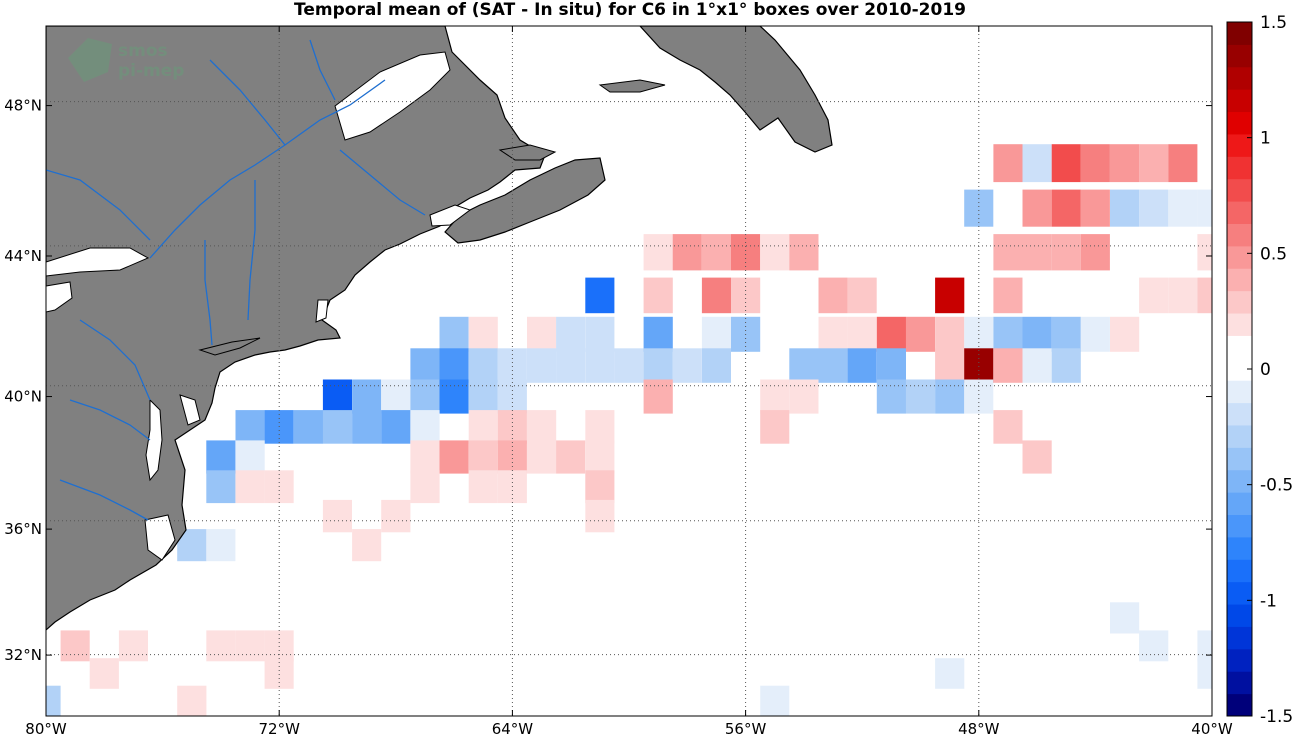  What do you see at coordinates (1276, 717) in the screenshot?
I see `colorbar-tick-label: -1.5` at bounding box center [1276, 717].